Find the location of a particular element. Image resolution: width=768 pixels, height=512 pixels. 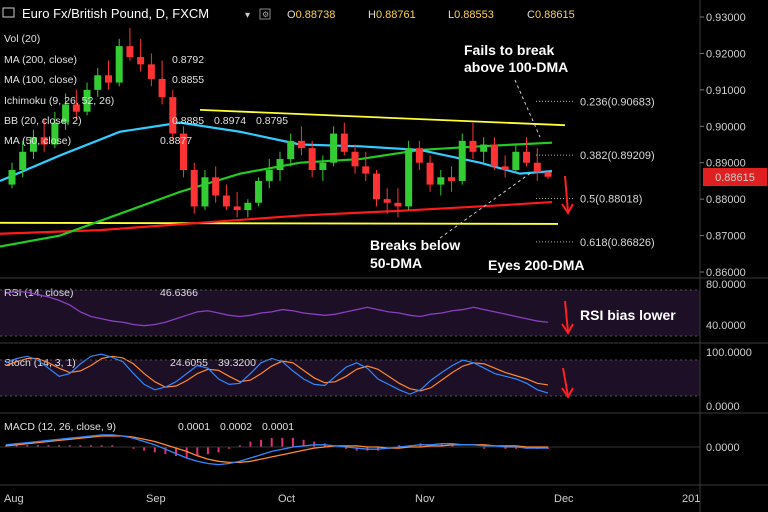

bb-value-1: 0.8885 is located at coordinates (188, 121).